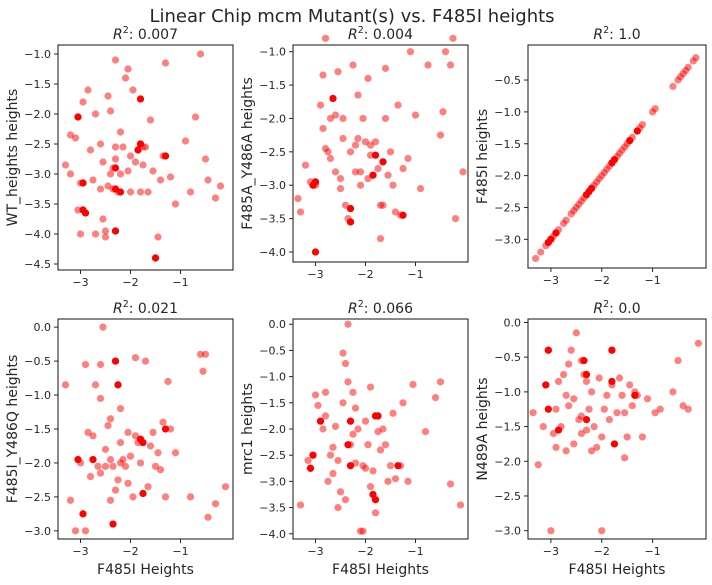 This screenshot has height=585, width=712. I want to click on y-tick-label: 0.0, so click(513, 322).